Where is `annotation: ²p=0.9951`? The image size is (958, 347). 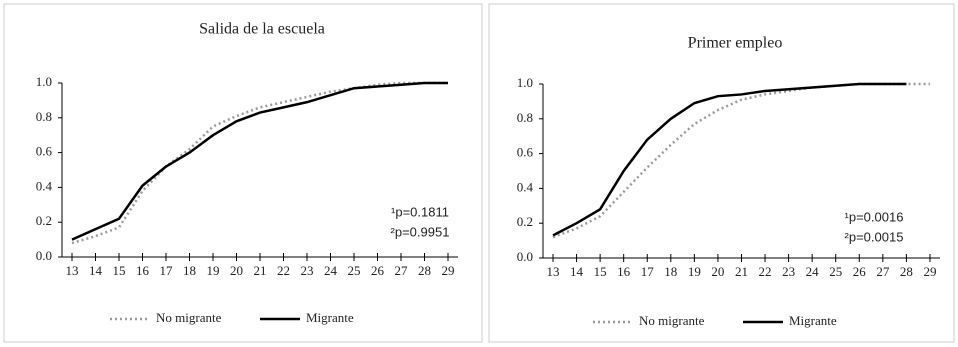
annotation: ²p=0.9951 is located at coordinates (420, 231).